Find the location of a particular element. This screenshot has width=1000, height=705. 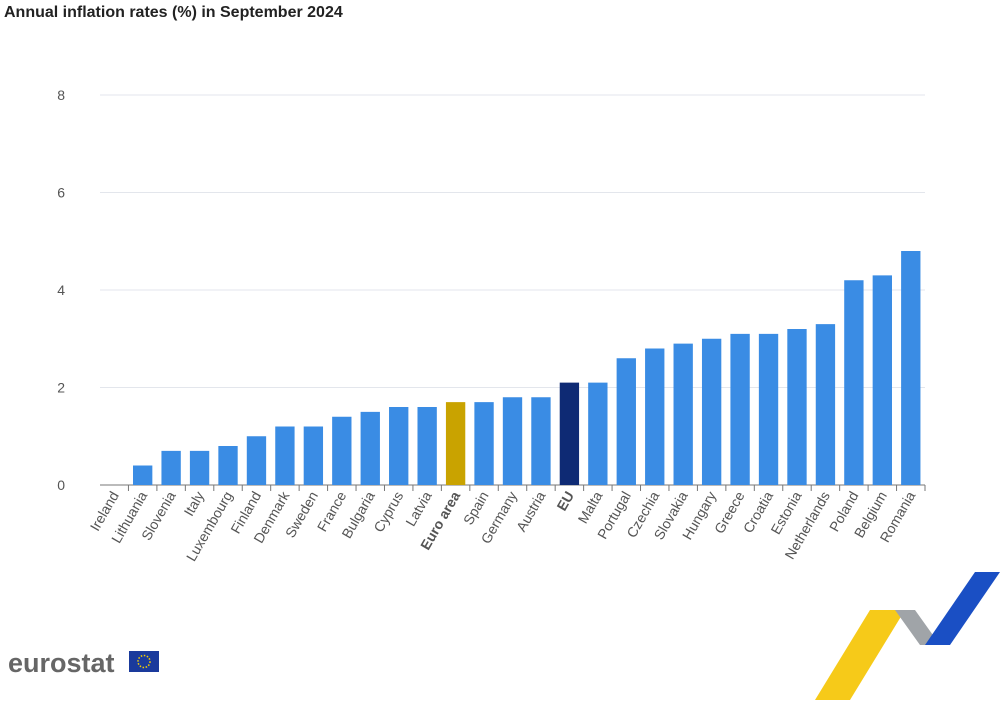

x-tick-label: Italy is located at coordinates (193, 504).